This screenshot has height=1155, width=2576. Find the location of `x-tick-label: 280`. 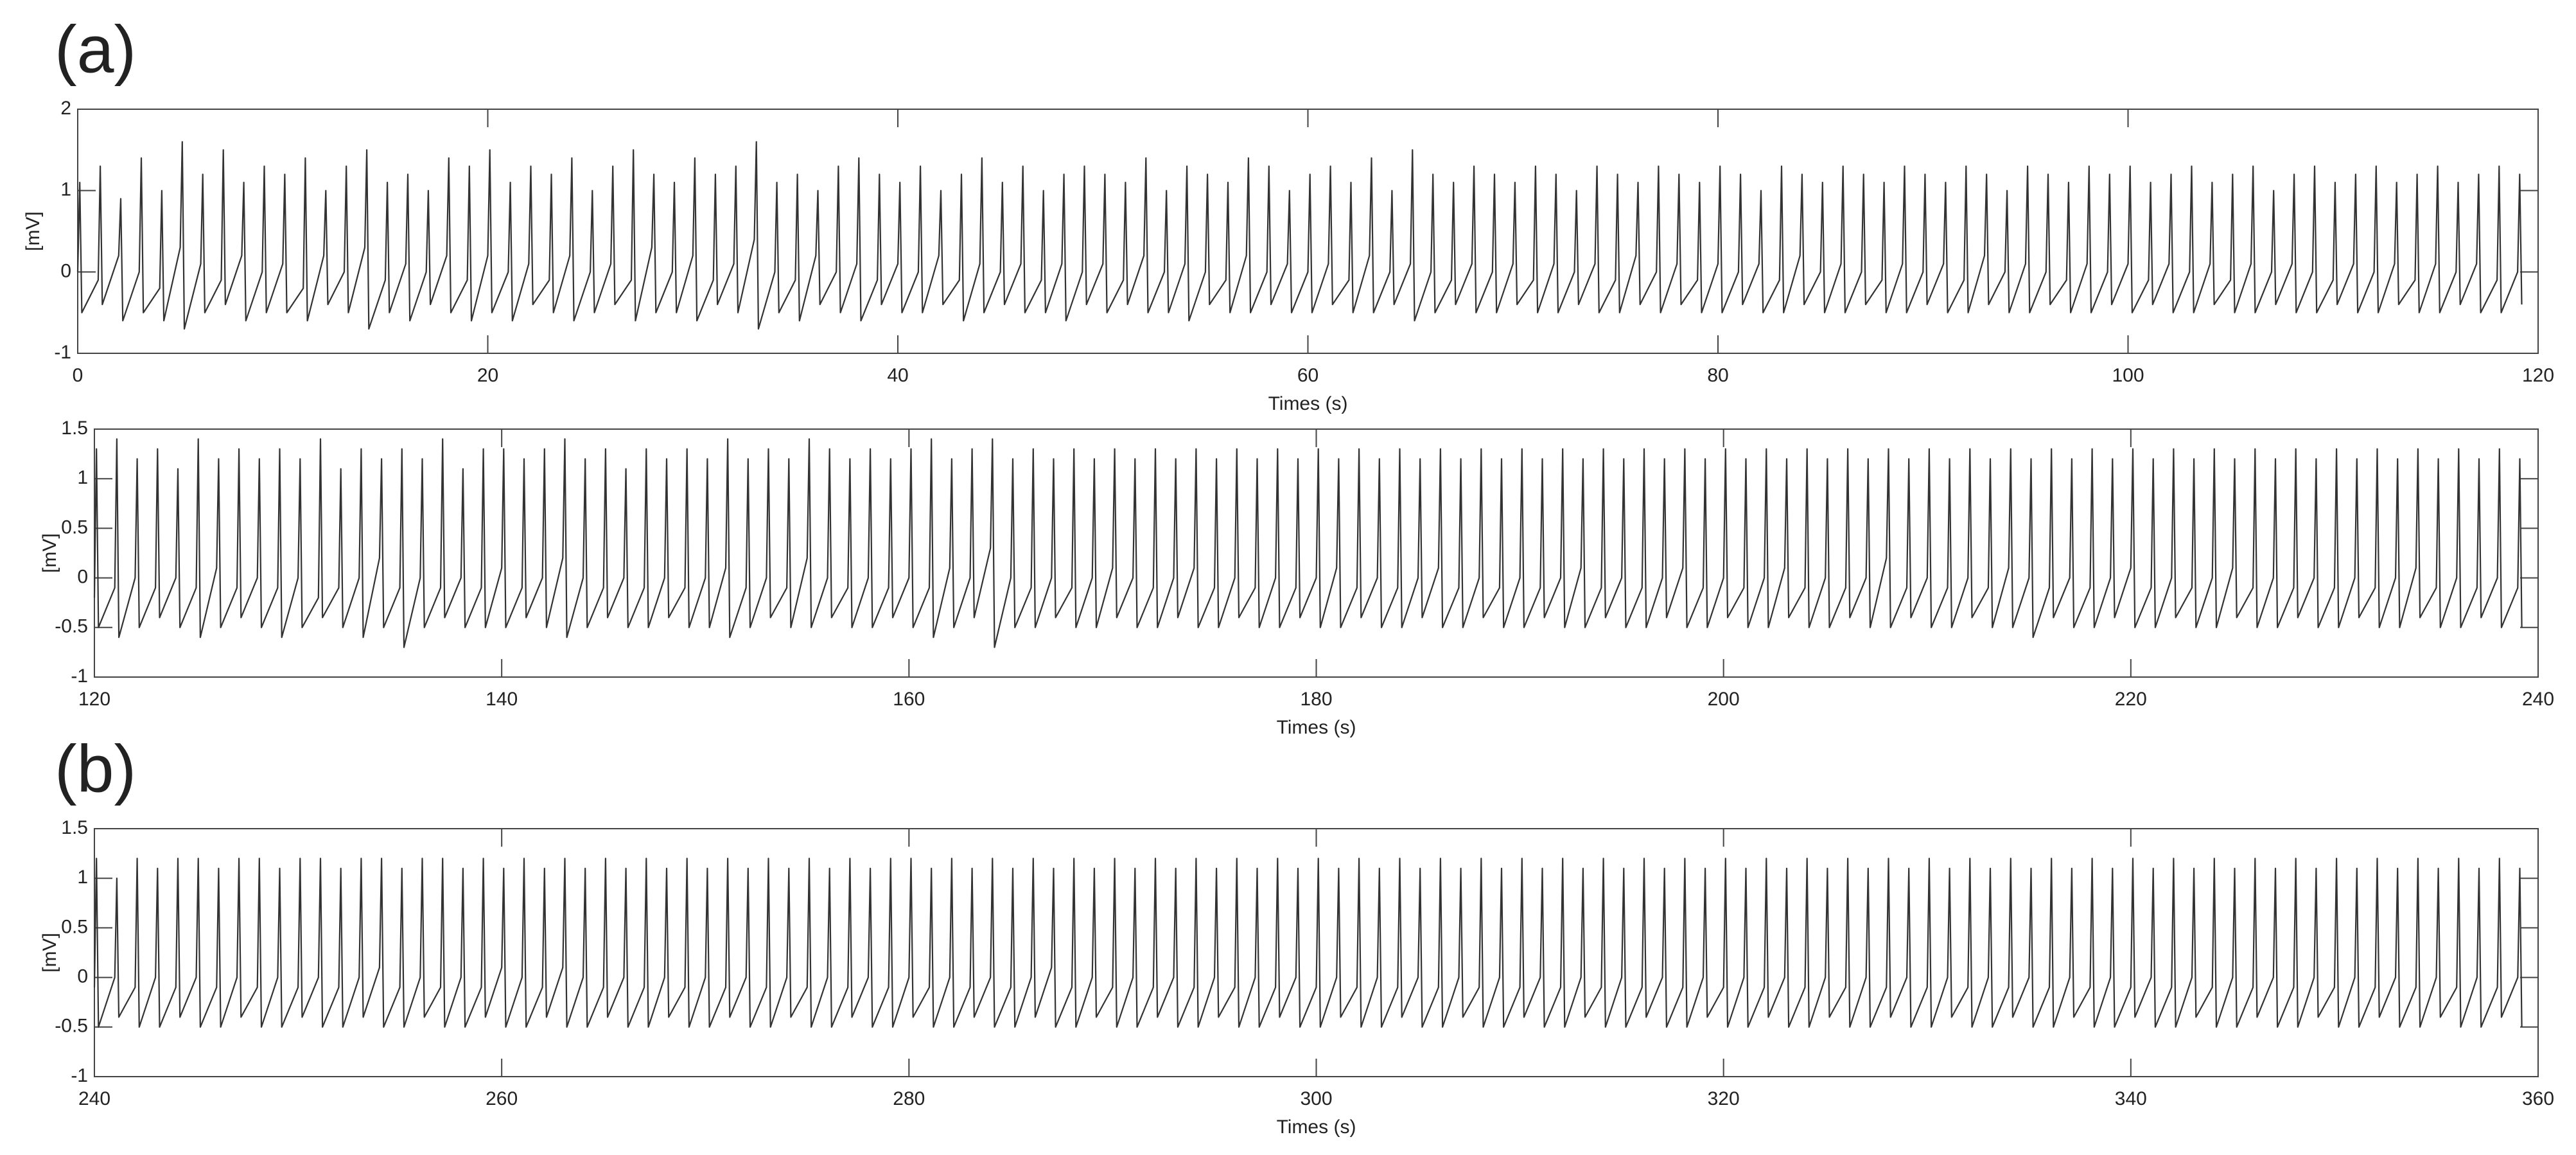

x-tick-label: 280 is located at coordinates (909, 1098).